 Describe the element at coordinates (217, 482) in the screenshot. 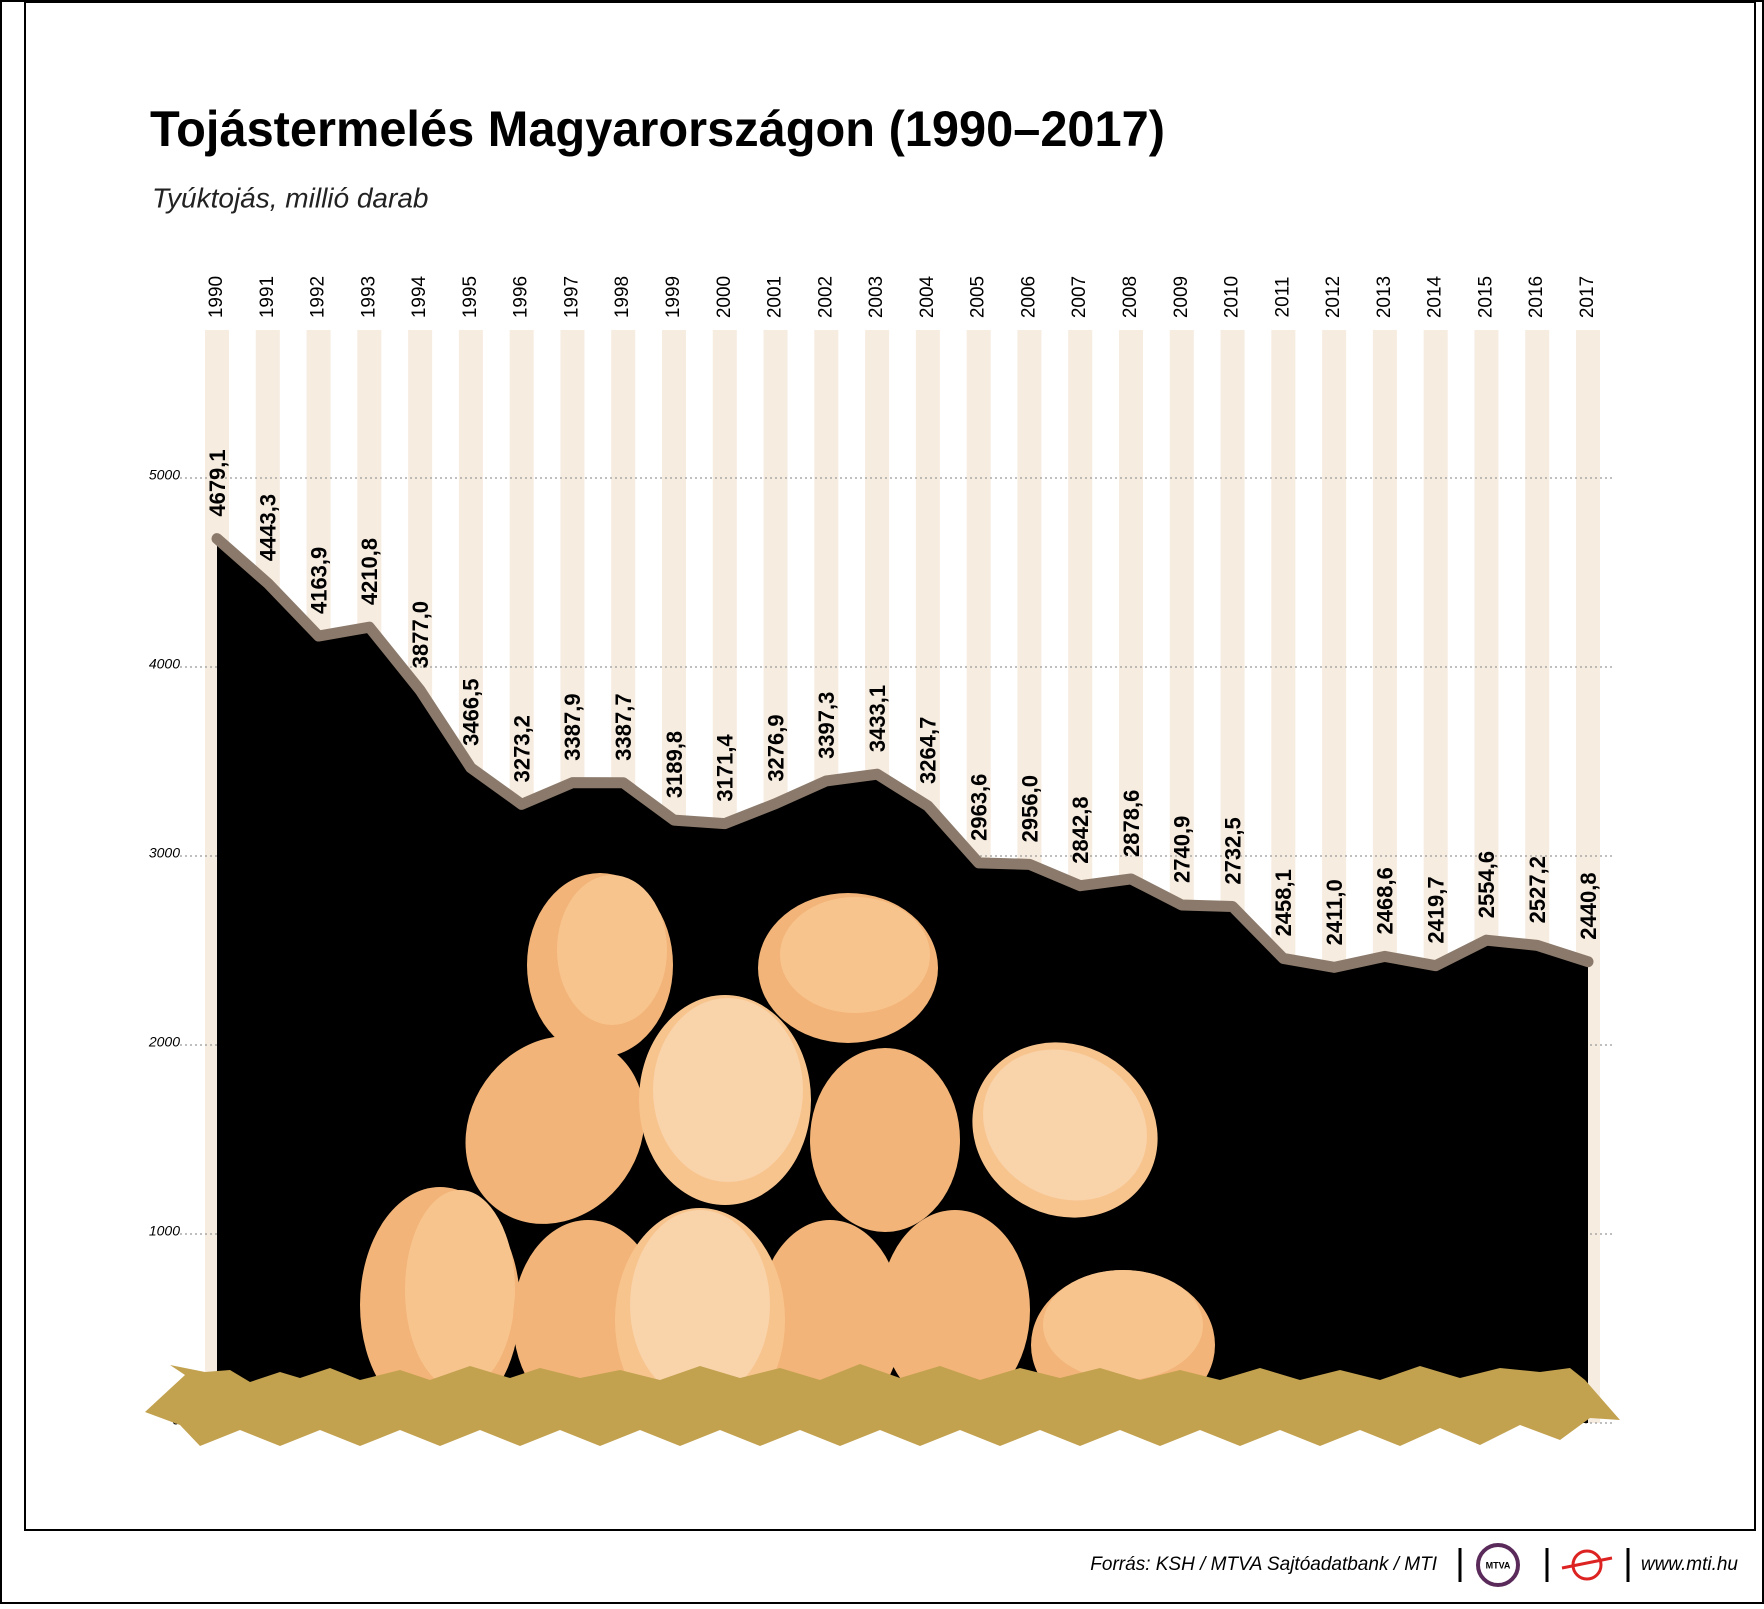

I see `value-label: 4679,1` at that location.